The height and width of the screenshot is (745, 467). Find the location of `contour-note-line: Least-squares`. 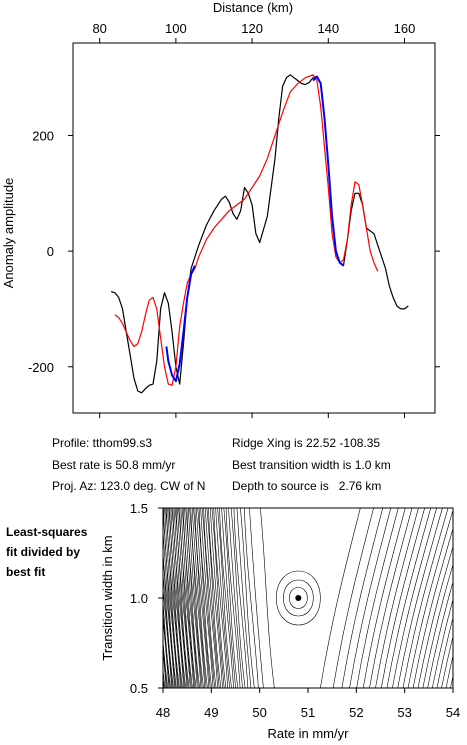

contour-note-line: Least-squares is located at coordinates (47, 532).